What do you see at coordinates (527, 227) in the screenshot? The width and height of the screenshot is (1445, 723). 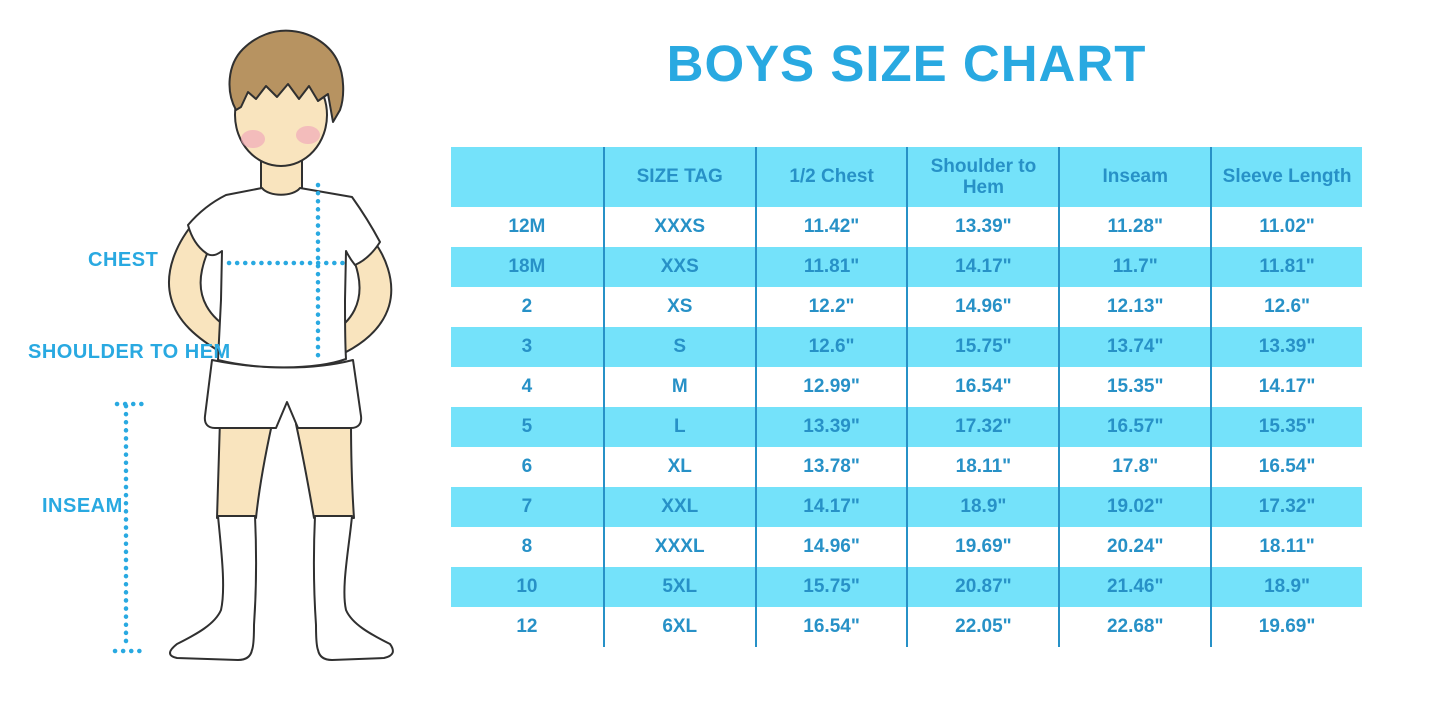 I see `row-size-cell: 12M` at bounding box center [527, 227].